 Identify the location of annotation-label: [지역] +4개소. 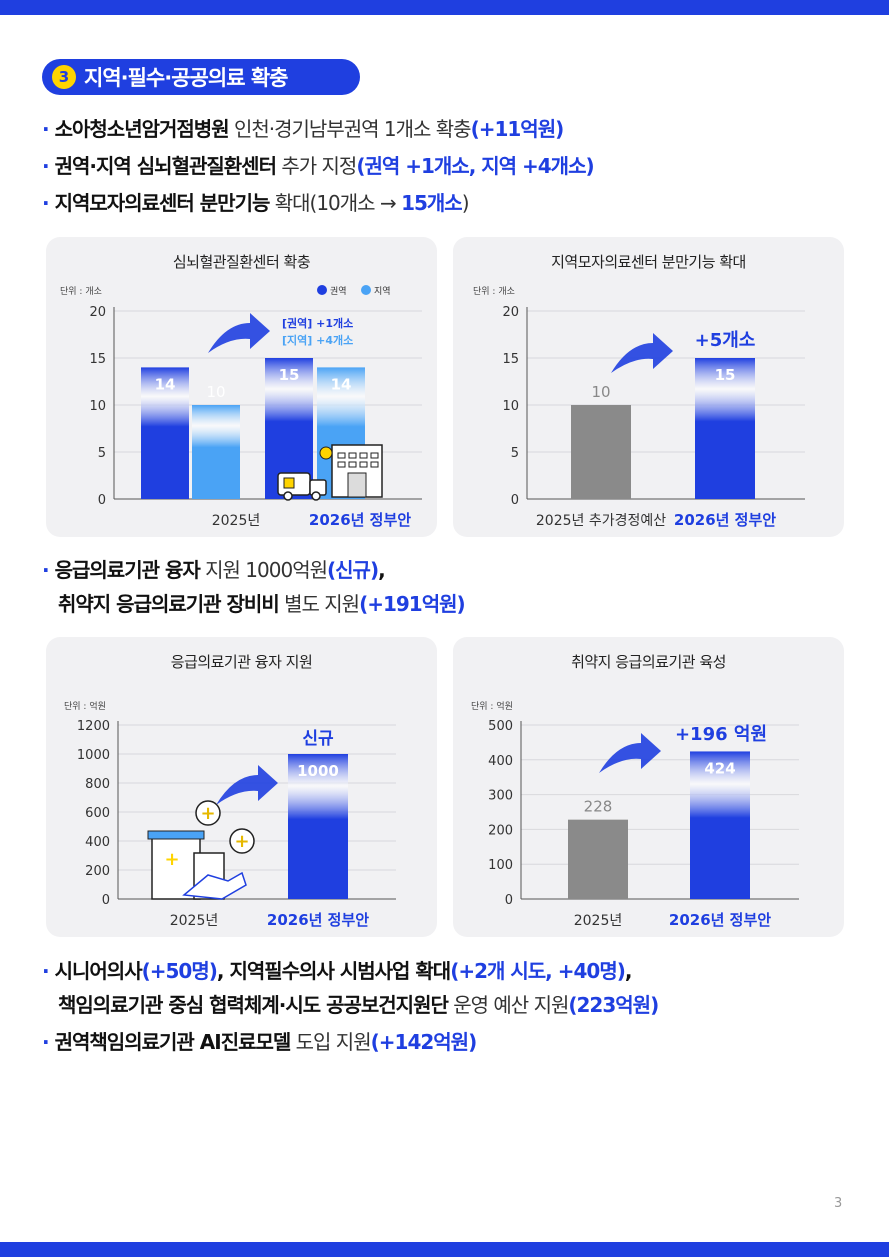
(317, 340).